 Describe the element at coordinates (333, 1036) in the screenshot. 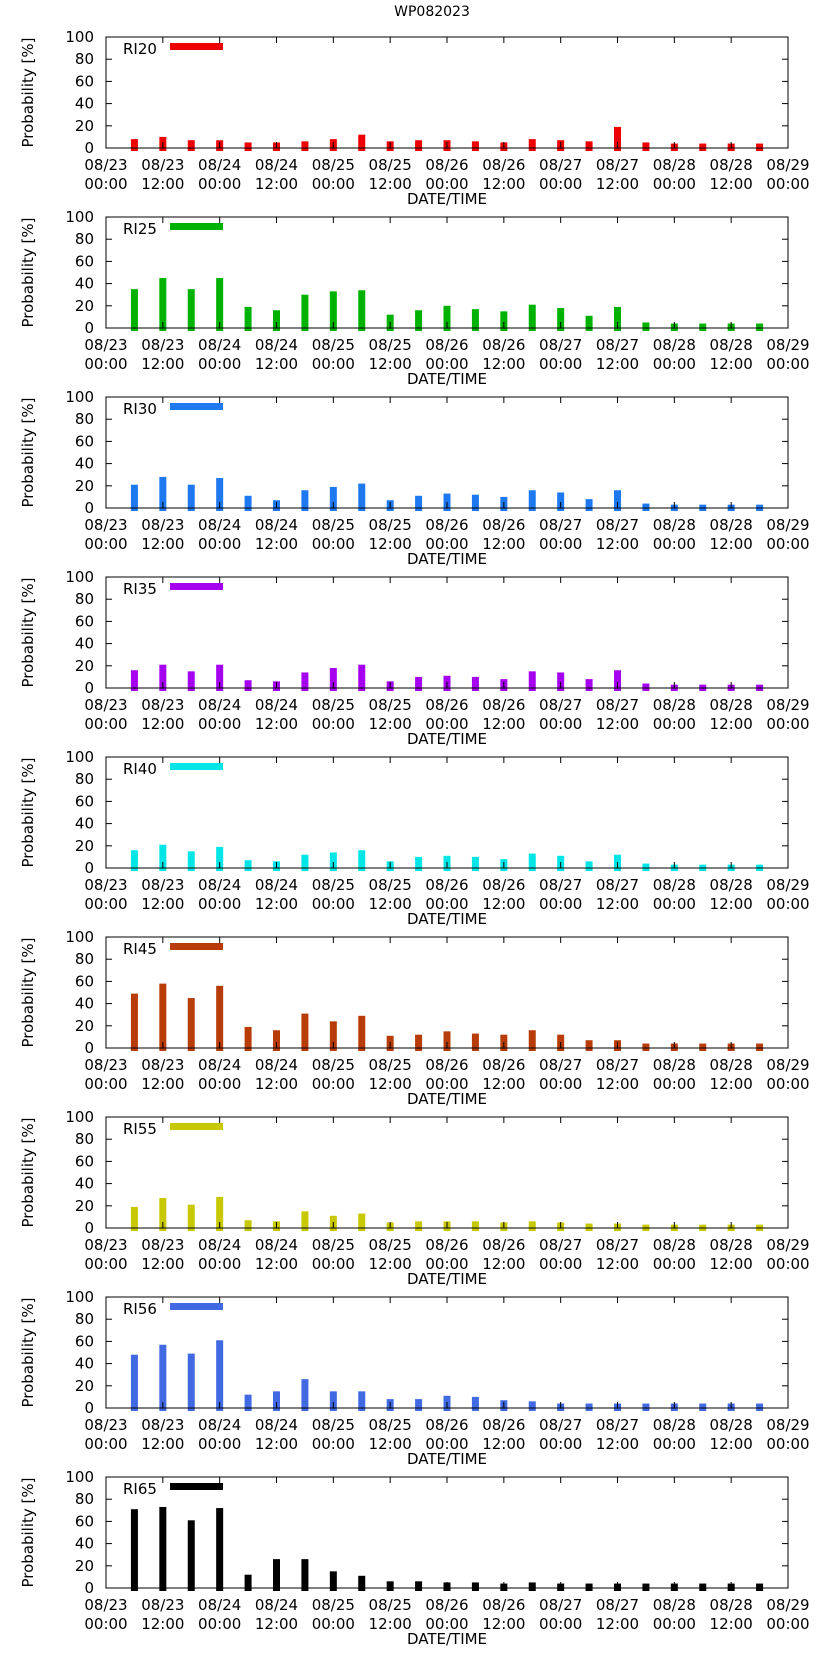

I see `bar-ri45-48h` at that location.